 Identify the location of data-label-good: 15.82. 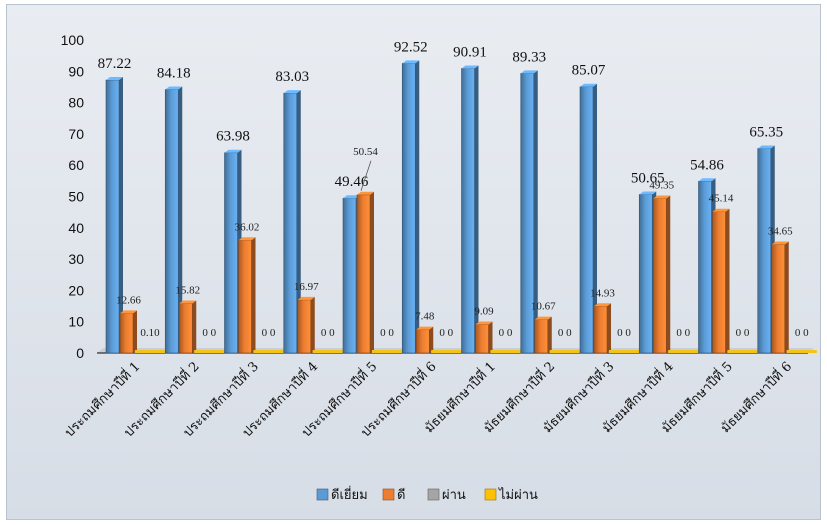
(187, 290).